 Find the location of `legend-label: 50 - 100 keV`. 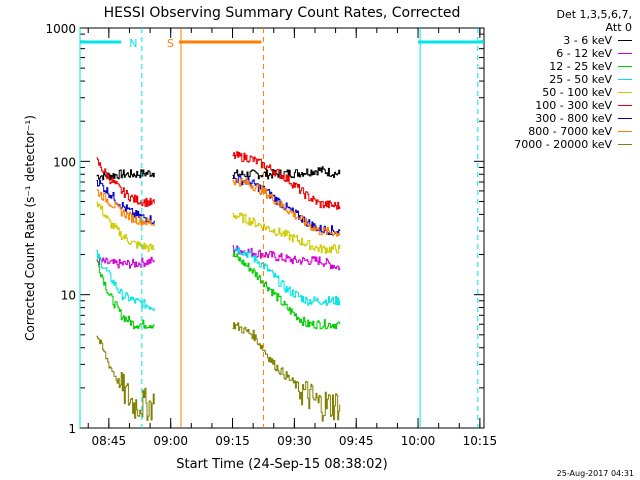

legend-label: 50 - 100 keV is located at coordinates (577, 92).